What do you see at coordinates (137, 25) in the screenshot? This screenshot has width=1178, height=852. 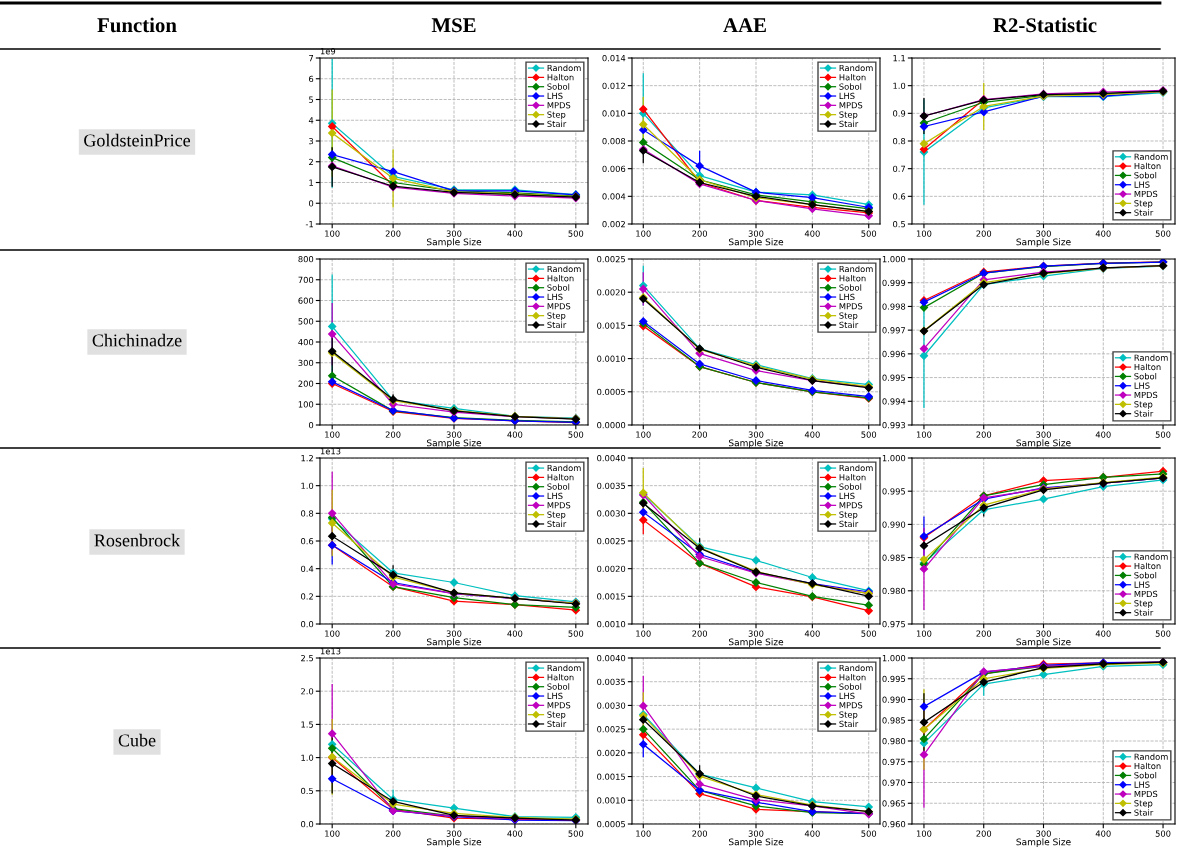 I see `text: Function` at bounding box center [137, 25].